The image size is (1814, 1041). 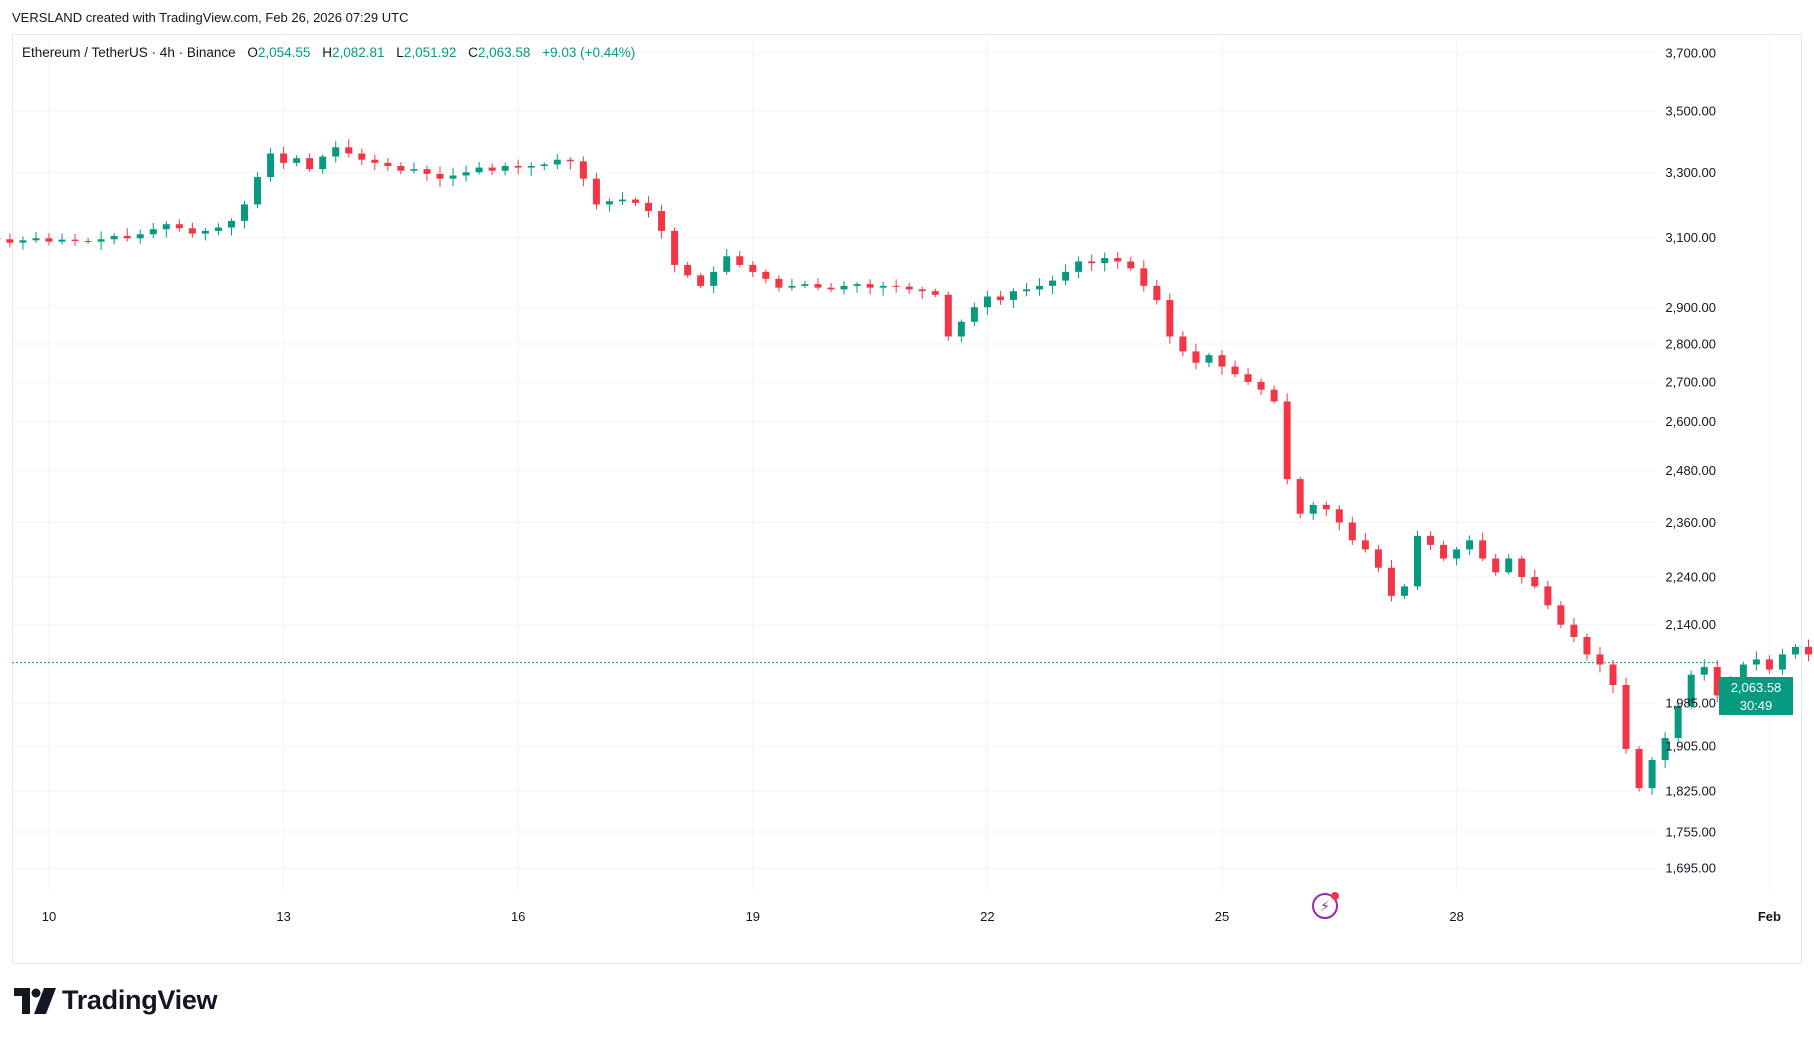 What do you see at coordinates (1690, 237) in the screenshot?
I see `price-tick-label: 3,100.00` at bounding box center [1690, 237].